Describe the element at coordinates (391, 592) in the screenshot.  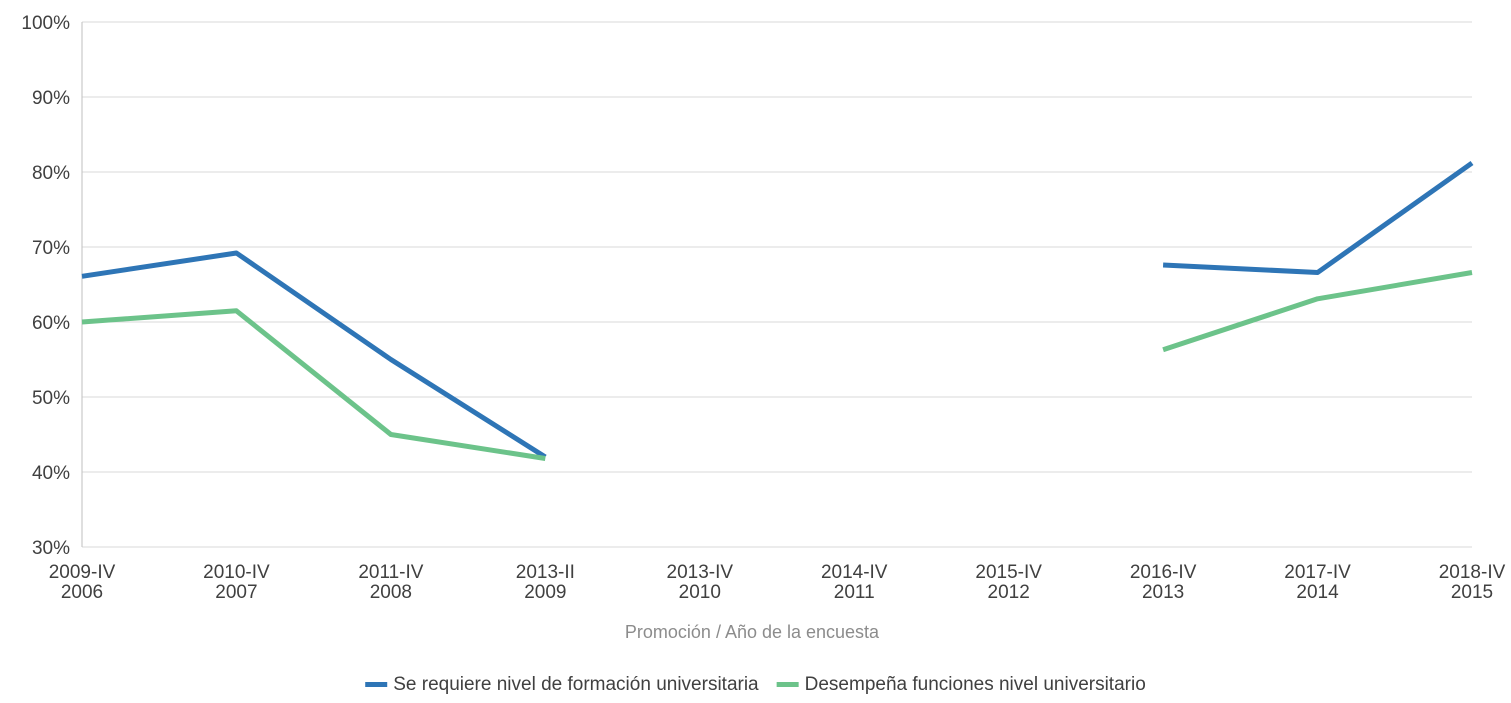
I see `x-tick-sublabel: 2008` at that location.